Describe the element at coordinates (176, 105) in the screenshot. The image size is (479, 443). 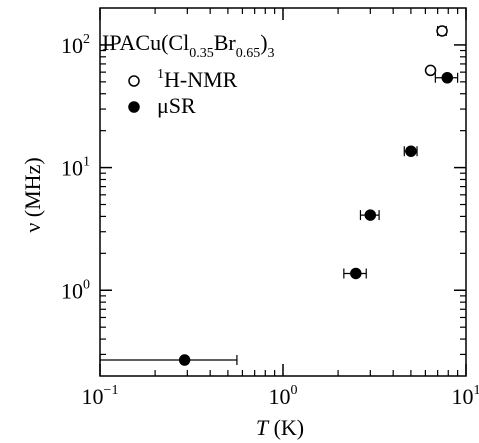
I see `legend-label: μSR` at that location.